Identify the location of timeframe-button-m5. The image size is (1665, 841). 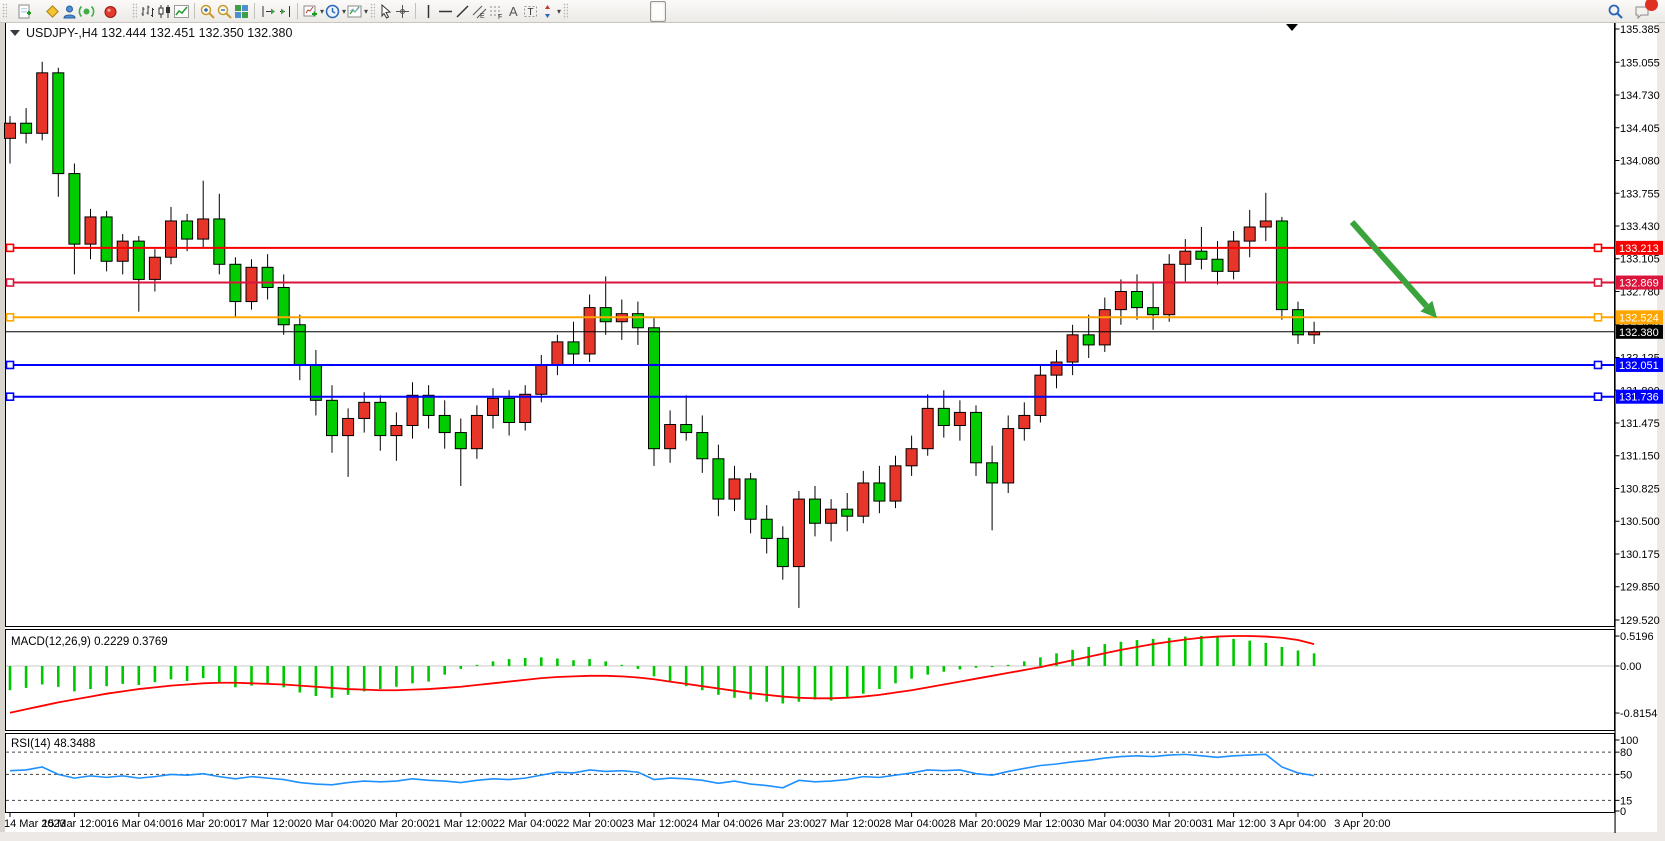
(594, 11).